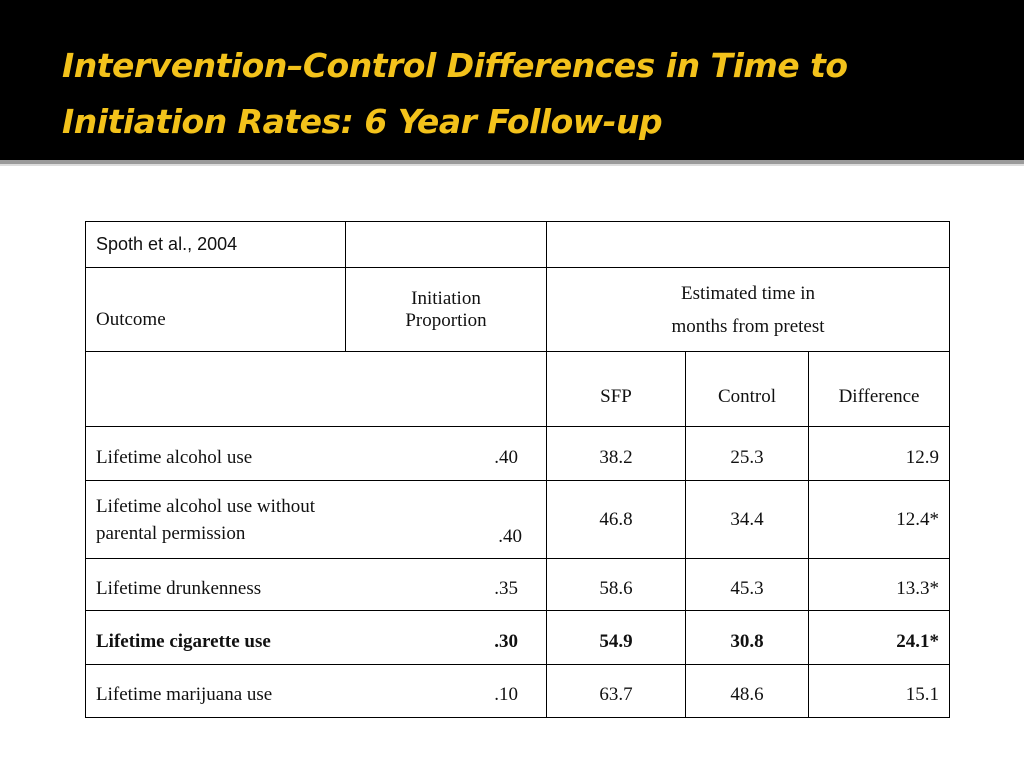 The width and height of the screenshot is (1024, 768). What do you see at coordinates (179, 588) in the screenshot?
I see `outcome-label: Lifetime drunkenness` at bounding box center [179, 588].